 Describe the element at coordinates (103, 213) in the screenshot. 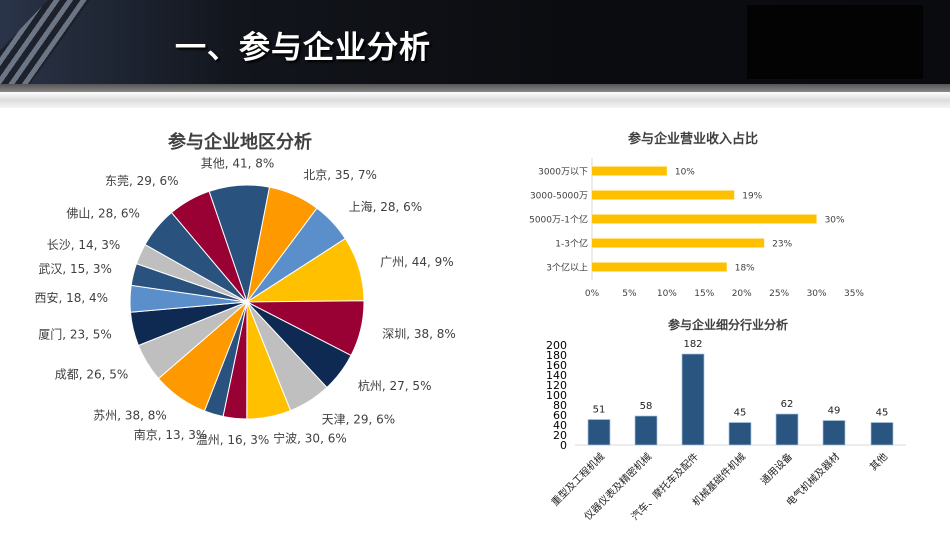

I see `pie-label: 佛山, 28, 6%` at that location.